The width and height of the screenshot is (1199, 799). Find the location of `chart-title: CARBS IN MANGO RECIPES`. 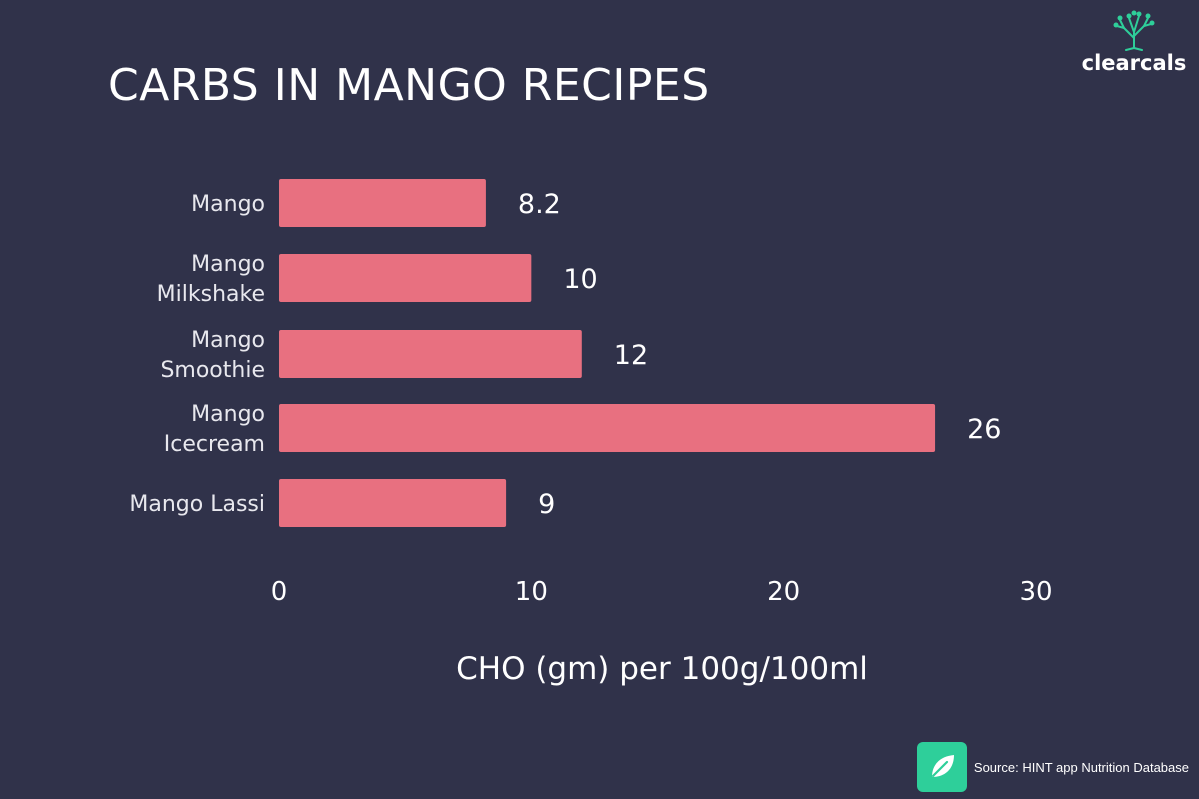

chart-title: CARBS IN MANGO RECIPES is located at coordinates (409, 85).